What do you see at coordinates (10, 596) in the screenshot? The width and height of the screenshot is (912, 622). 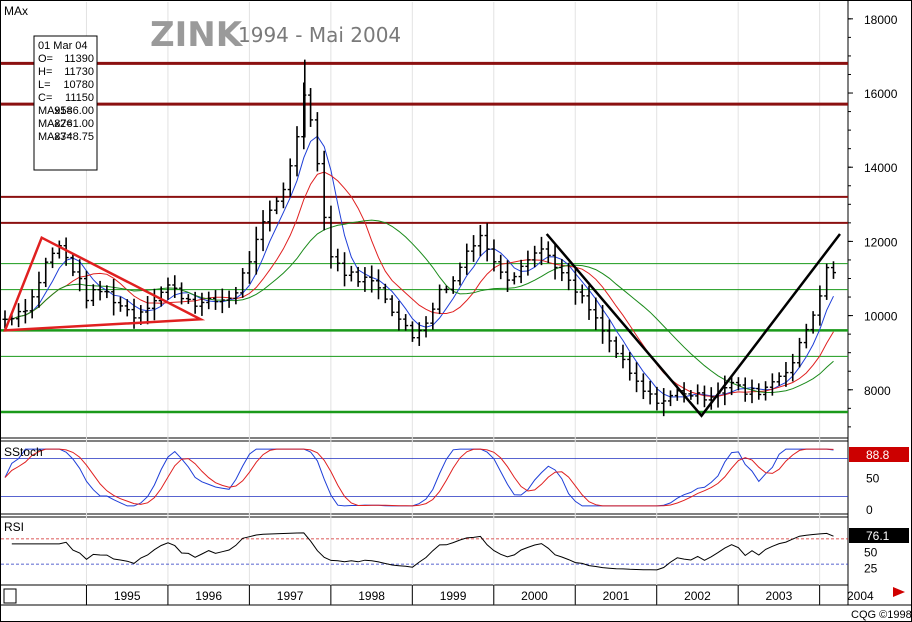 I see `scroll-left-button` at bounding box center [10, 596].